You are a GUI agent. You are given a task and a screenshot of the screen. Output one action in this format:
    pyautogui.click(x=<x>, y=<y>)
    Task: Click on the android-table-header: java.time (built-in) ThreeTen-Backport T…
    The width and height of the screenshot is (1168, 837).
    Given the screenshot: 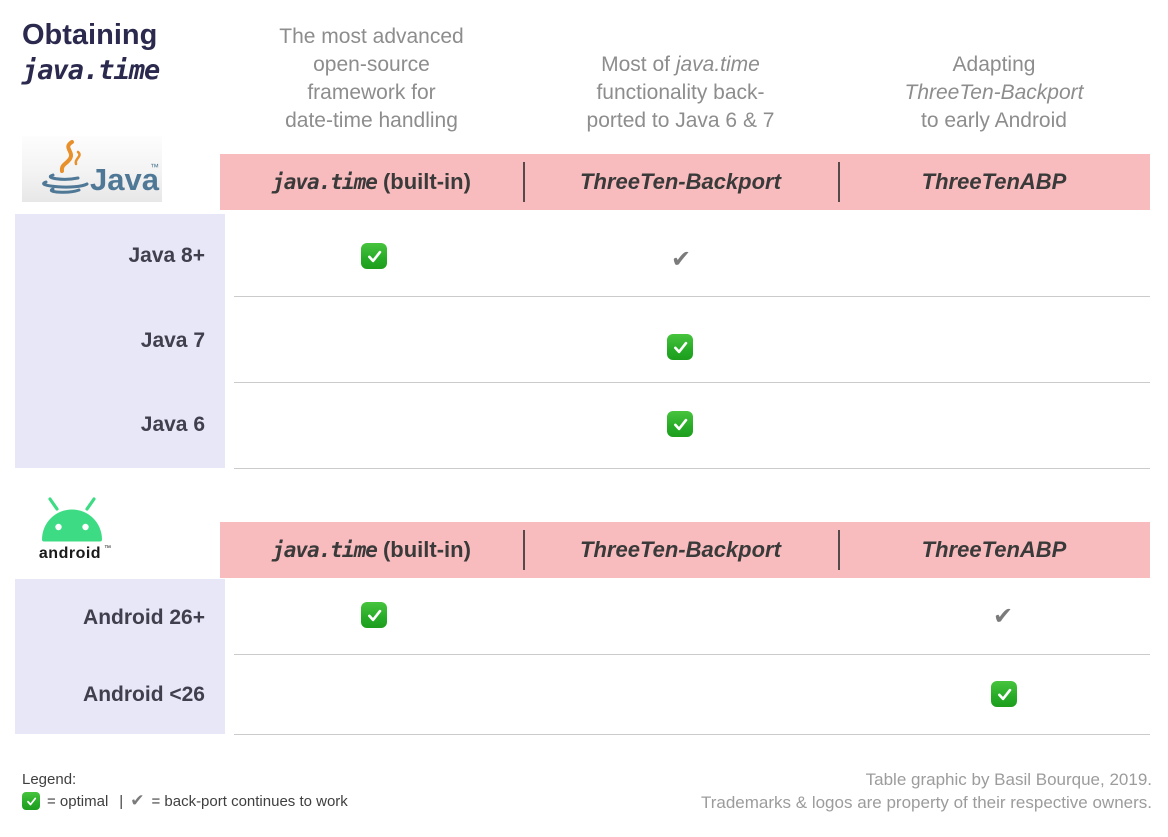 What is the action you would take?
    pyautogui.click(x=685, y=550)
    